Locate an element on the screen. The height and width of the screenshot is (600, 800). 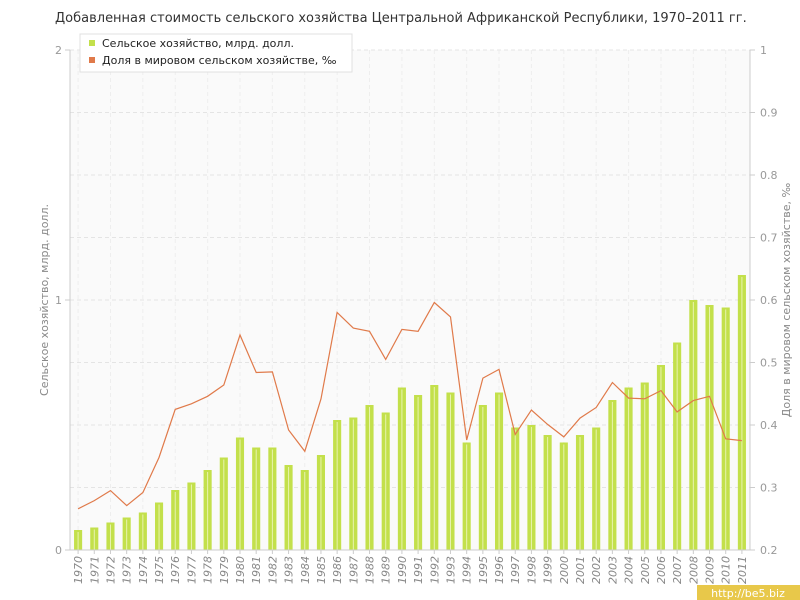
x-tick-label: 1986 is located at coordinates (337, 570).